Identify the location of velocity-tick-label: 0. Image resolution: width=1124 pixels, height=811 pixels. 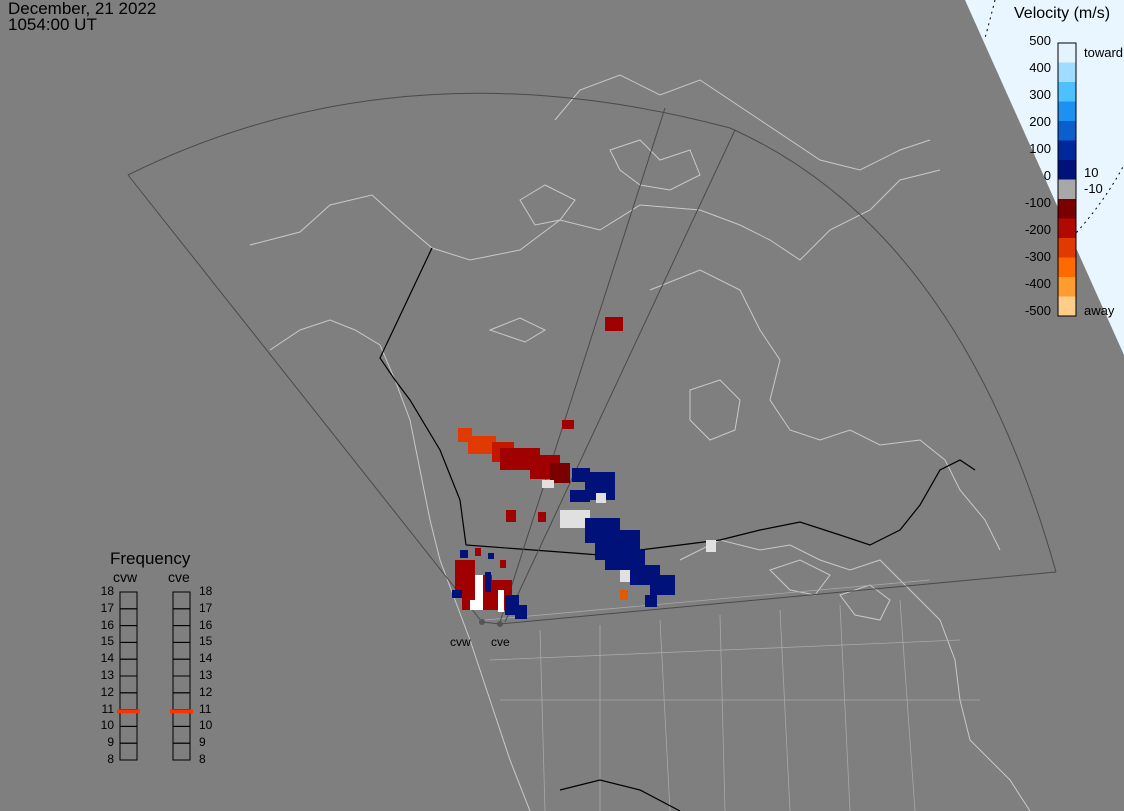
(1047, 175).